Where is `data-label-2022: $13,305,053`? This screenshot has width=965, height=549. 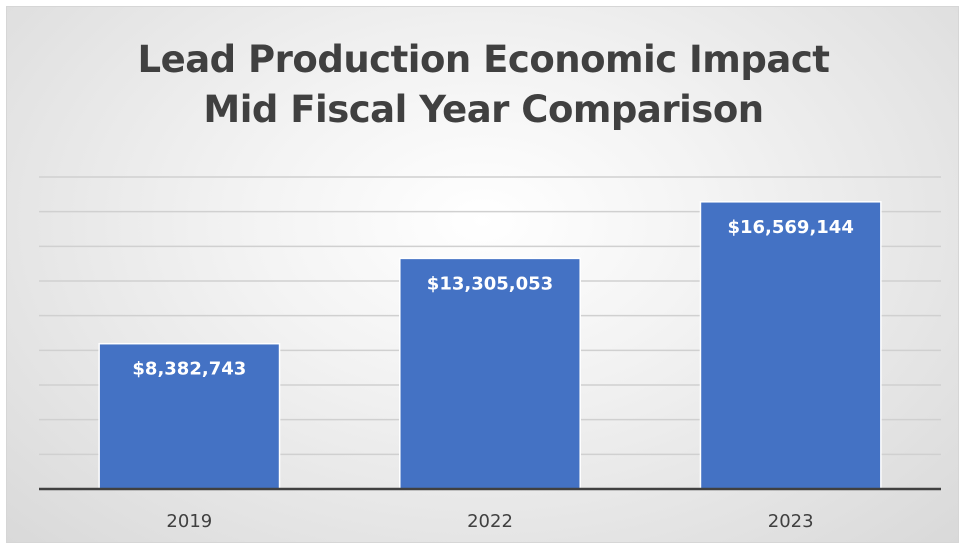 data-label-2022: $13,305,053 is located at coordinates (490, 283).